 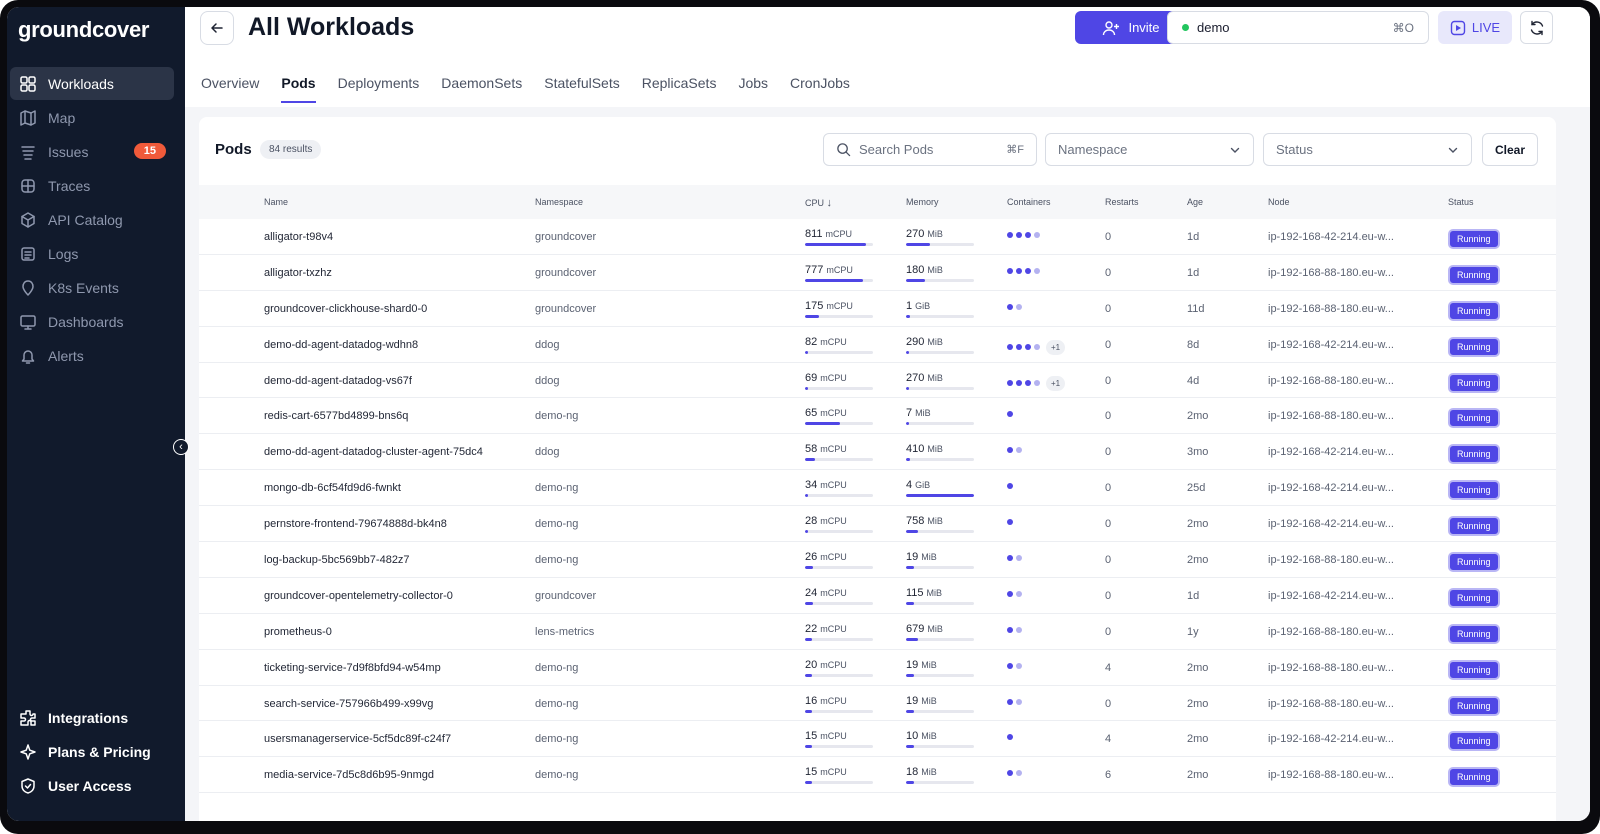 I want to click on memory-bar, so click(x=940, y=532).